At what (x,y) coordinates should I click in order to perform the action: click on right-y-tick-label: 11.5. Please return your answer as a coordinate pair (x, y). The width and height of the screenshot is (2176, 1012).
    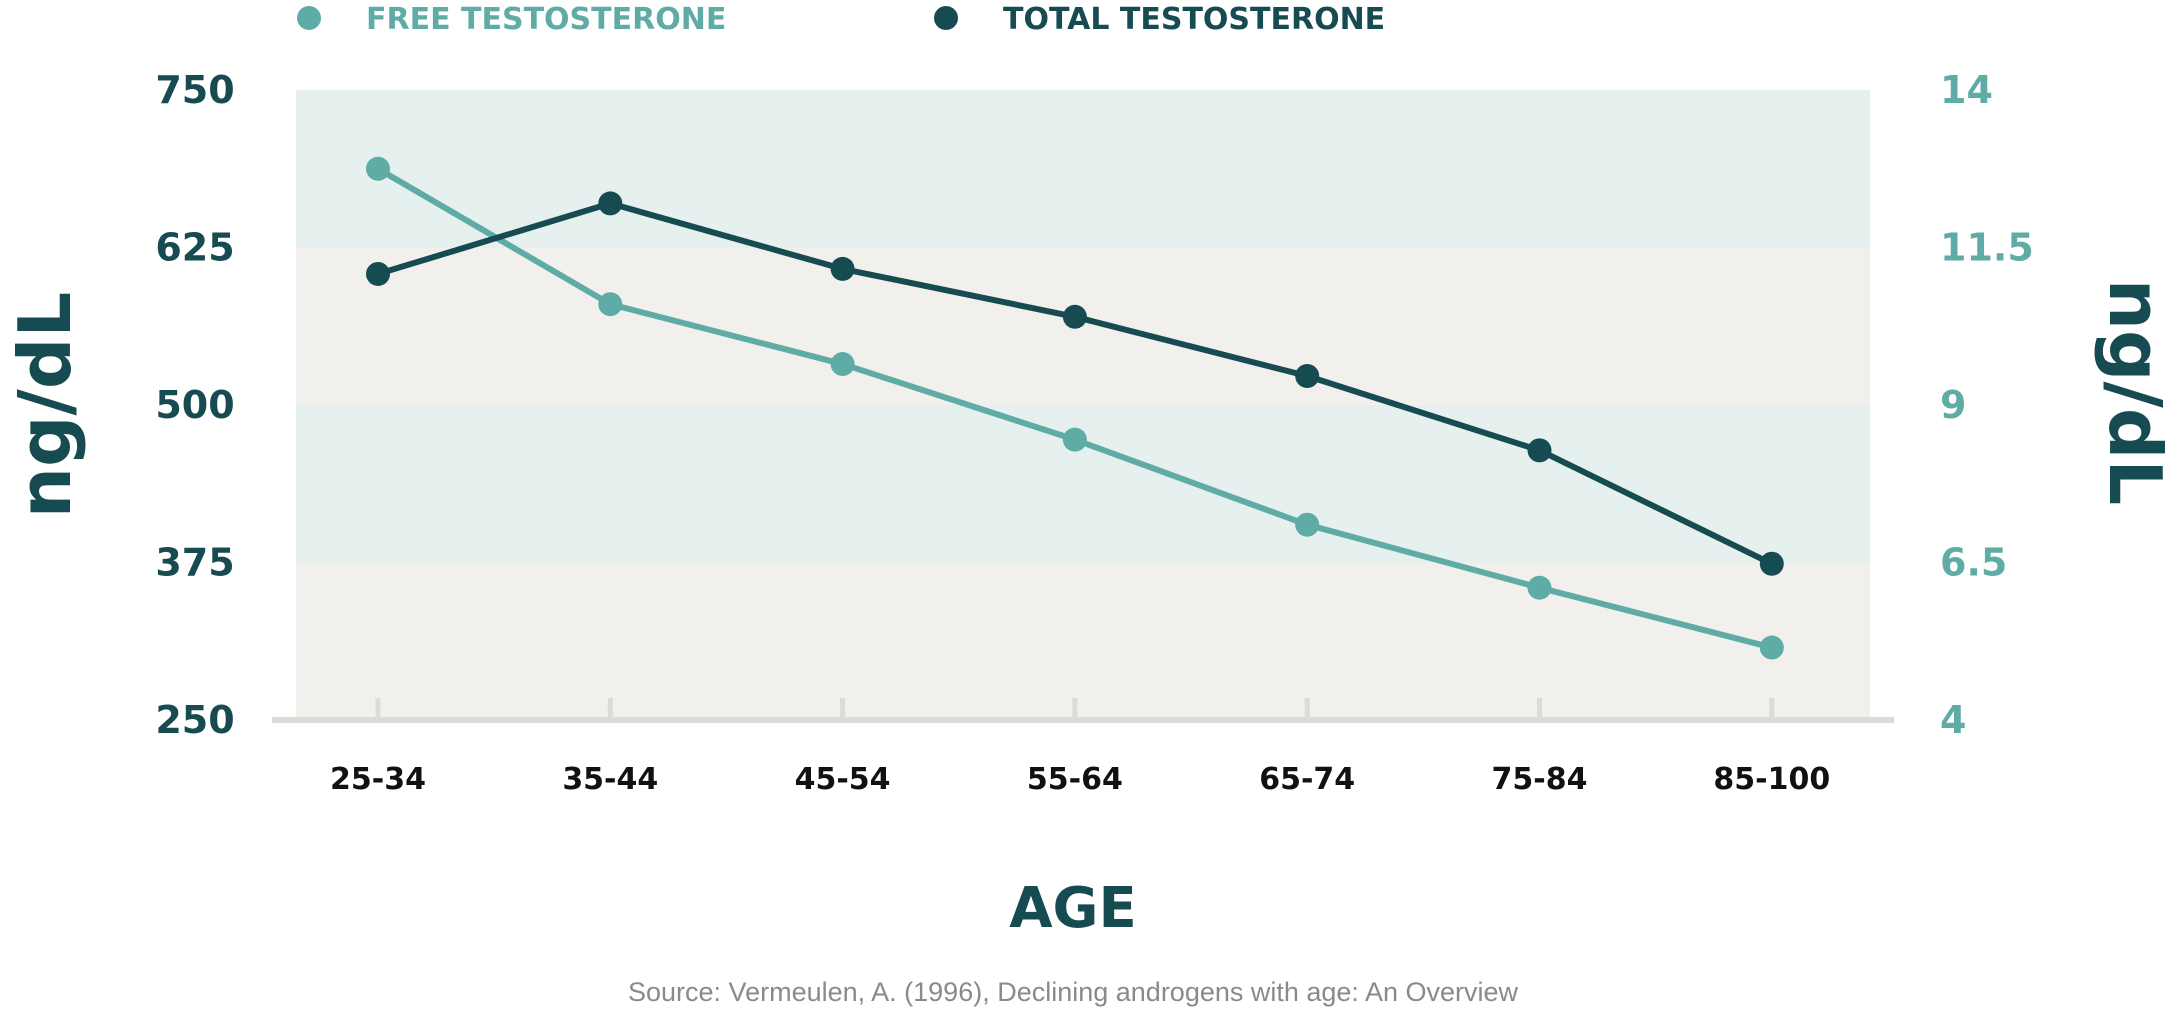
    Looking at the image, I should click on (1987, 248).